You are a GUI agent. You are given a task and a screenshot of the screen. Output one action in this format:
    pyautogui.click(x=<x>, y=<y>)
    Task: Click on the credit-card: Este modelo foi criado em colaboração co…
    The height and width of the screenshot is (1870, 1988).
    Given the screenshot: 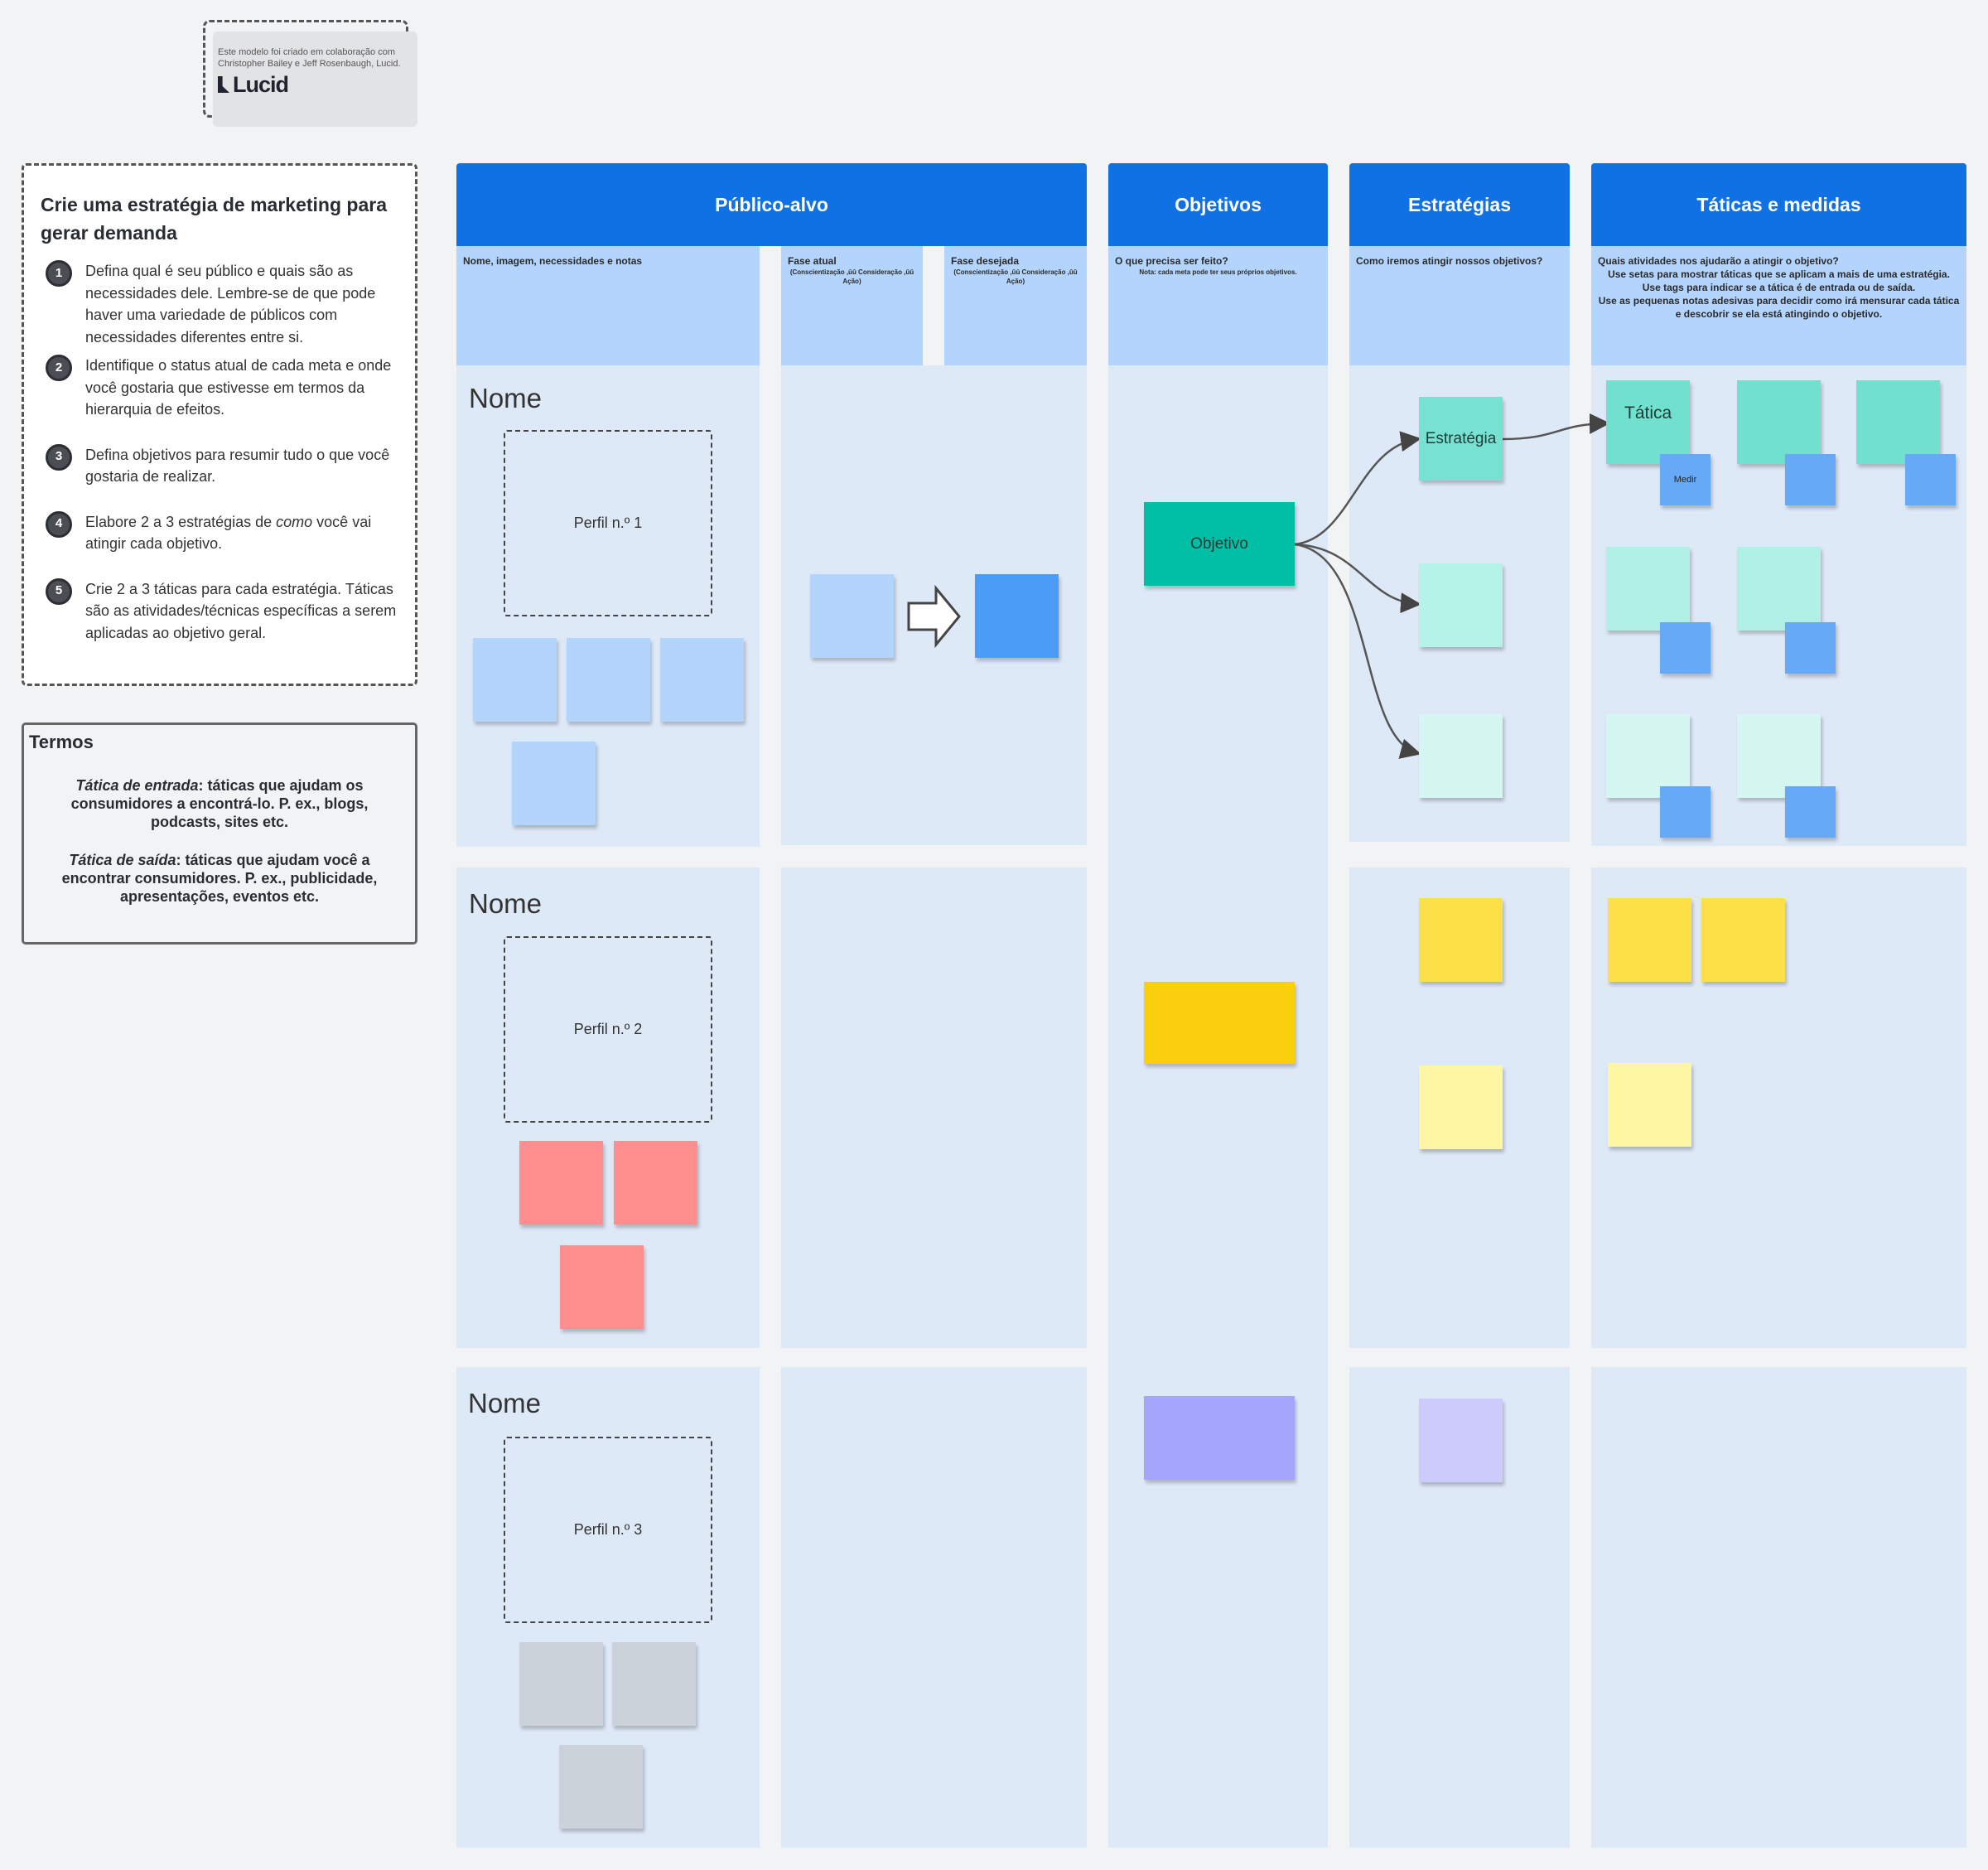 What is the action you would take?
    pyautogui.click(x=315, y=79)
    